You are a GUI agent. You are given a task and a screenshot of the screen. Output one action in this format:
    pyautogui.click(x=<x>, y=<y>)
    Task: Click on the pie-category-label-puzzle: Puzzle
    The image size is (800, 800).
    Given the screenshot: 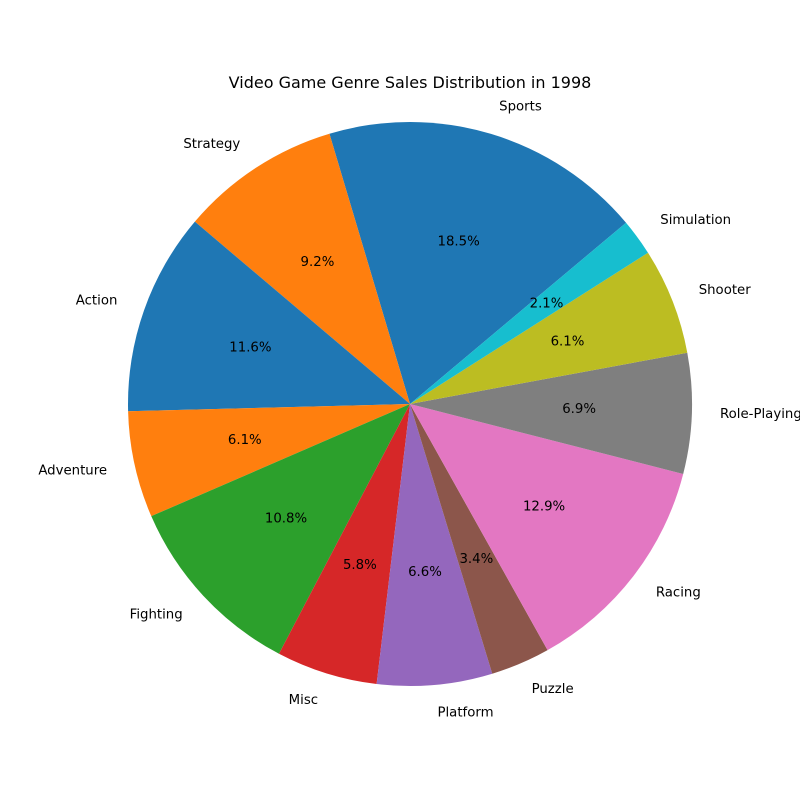 What is the action you would take?
    pyautogui.click(x=553, y=689)
    